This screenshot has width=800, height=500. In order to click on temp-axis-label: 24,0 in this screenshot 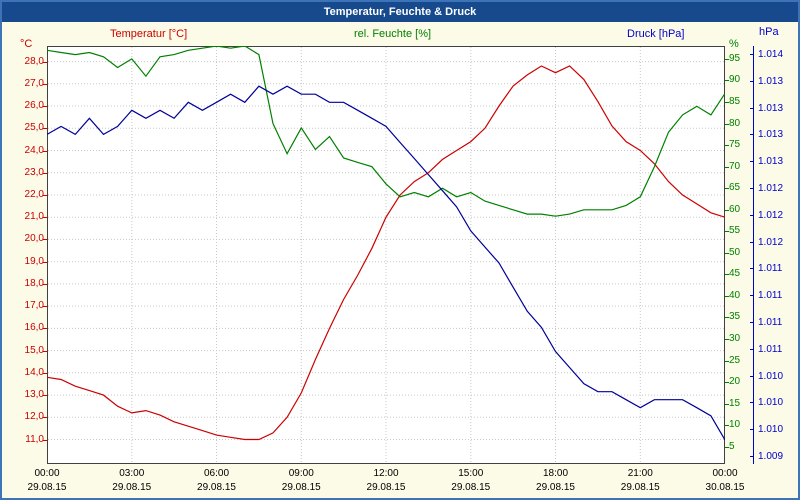, I will do `click(34, 150)`.